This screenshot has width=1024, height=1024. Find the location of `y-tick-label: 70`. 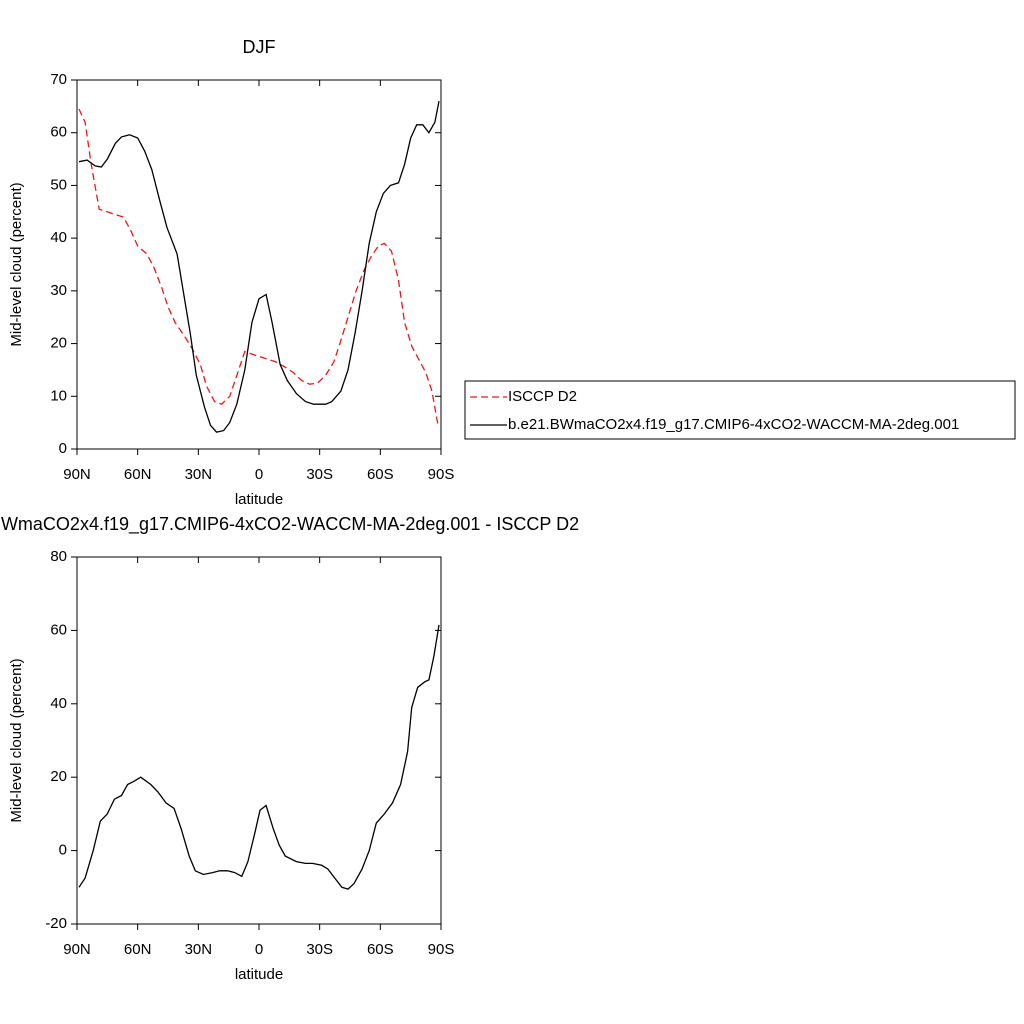

y-tick-label: 70 is located at coordinates (58, 79).